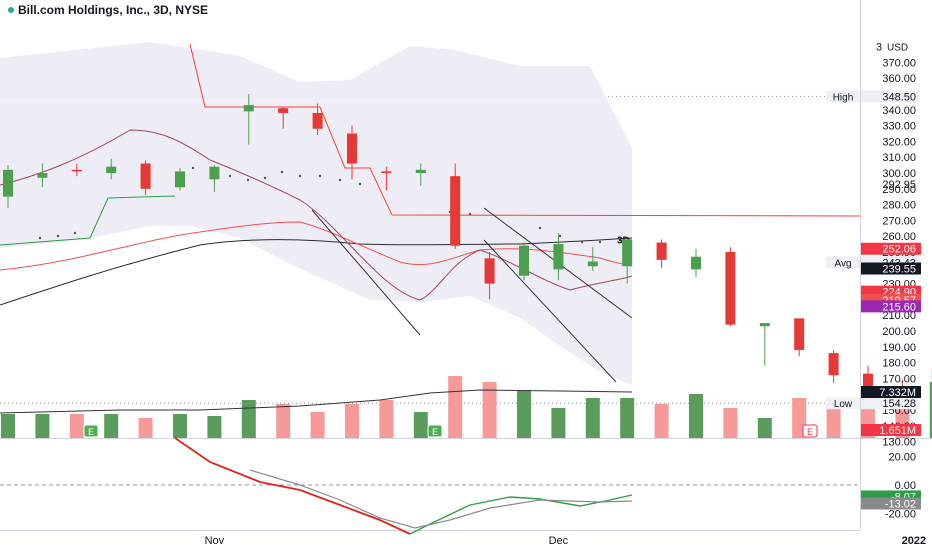 Image resolution: width=932 pixels, height=550 pixels. Describe the element at coordinates (550, 311) in the screenshot. I see `channel-lower-line` at that location.